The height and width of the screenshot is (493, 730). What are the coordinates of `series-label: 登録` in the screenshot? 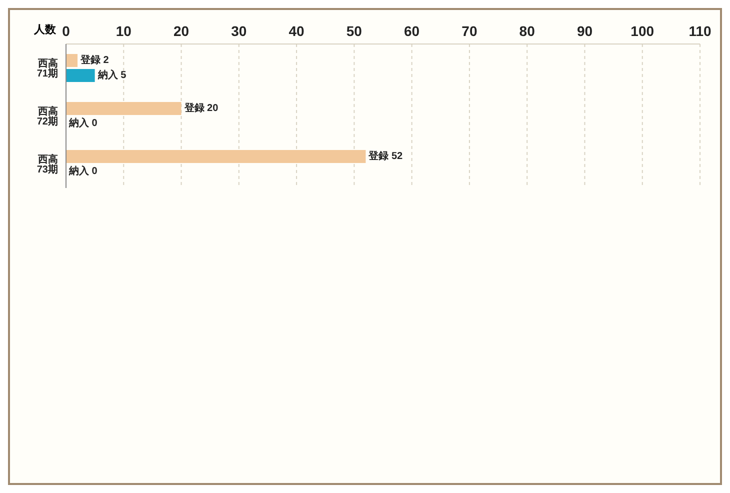 It's located at (194, 108).